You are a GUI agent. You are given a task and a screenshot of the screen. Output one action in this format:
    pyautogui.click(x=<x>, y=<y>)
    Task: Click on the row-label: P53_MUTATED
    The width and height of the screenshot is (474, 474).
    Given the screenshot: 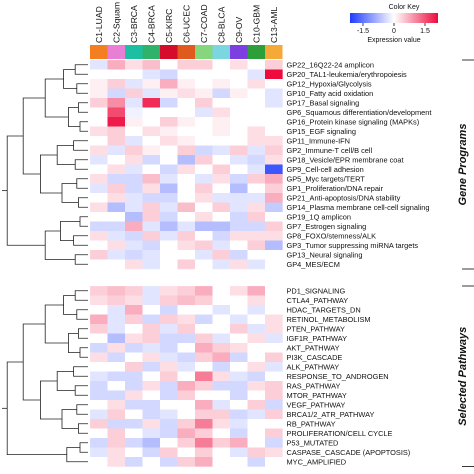 What is the action you would take?
    pyautogui.click(x=313, y=442)
    